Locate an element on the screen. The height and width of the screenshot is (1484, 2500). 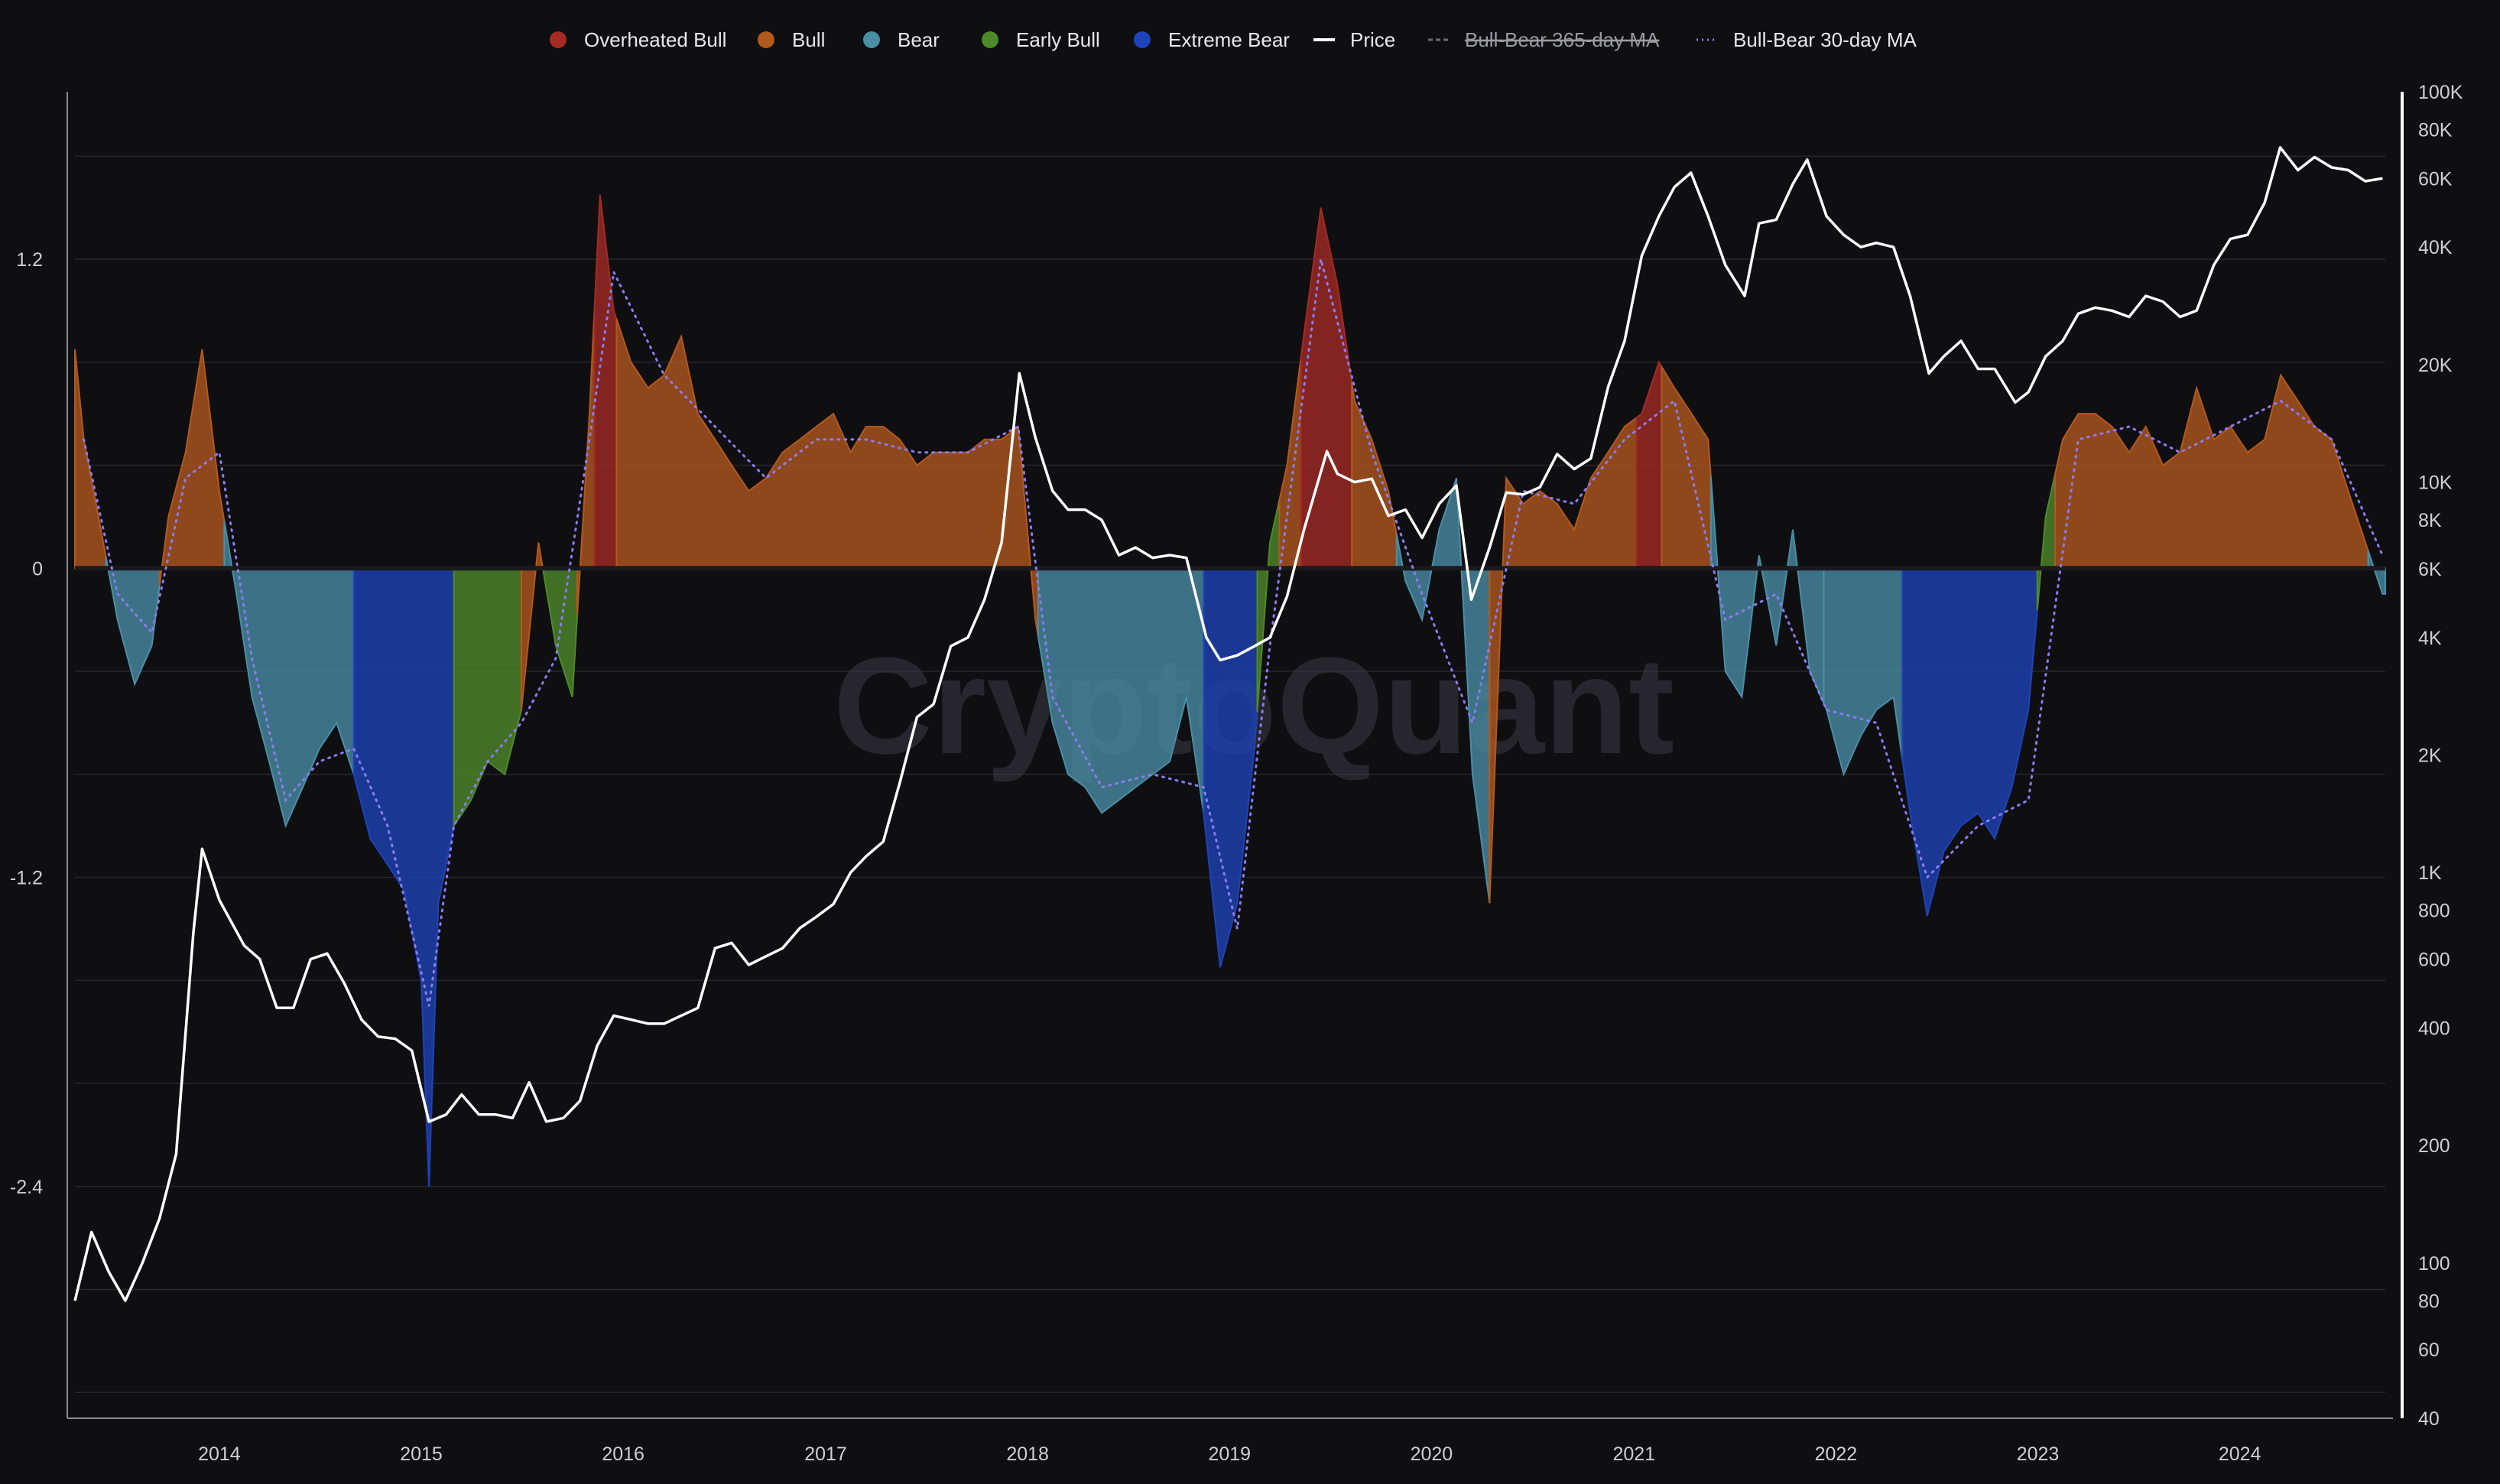
right-tick-label: 10K is located at coordinates (2435, 483).